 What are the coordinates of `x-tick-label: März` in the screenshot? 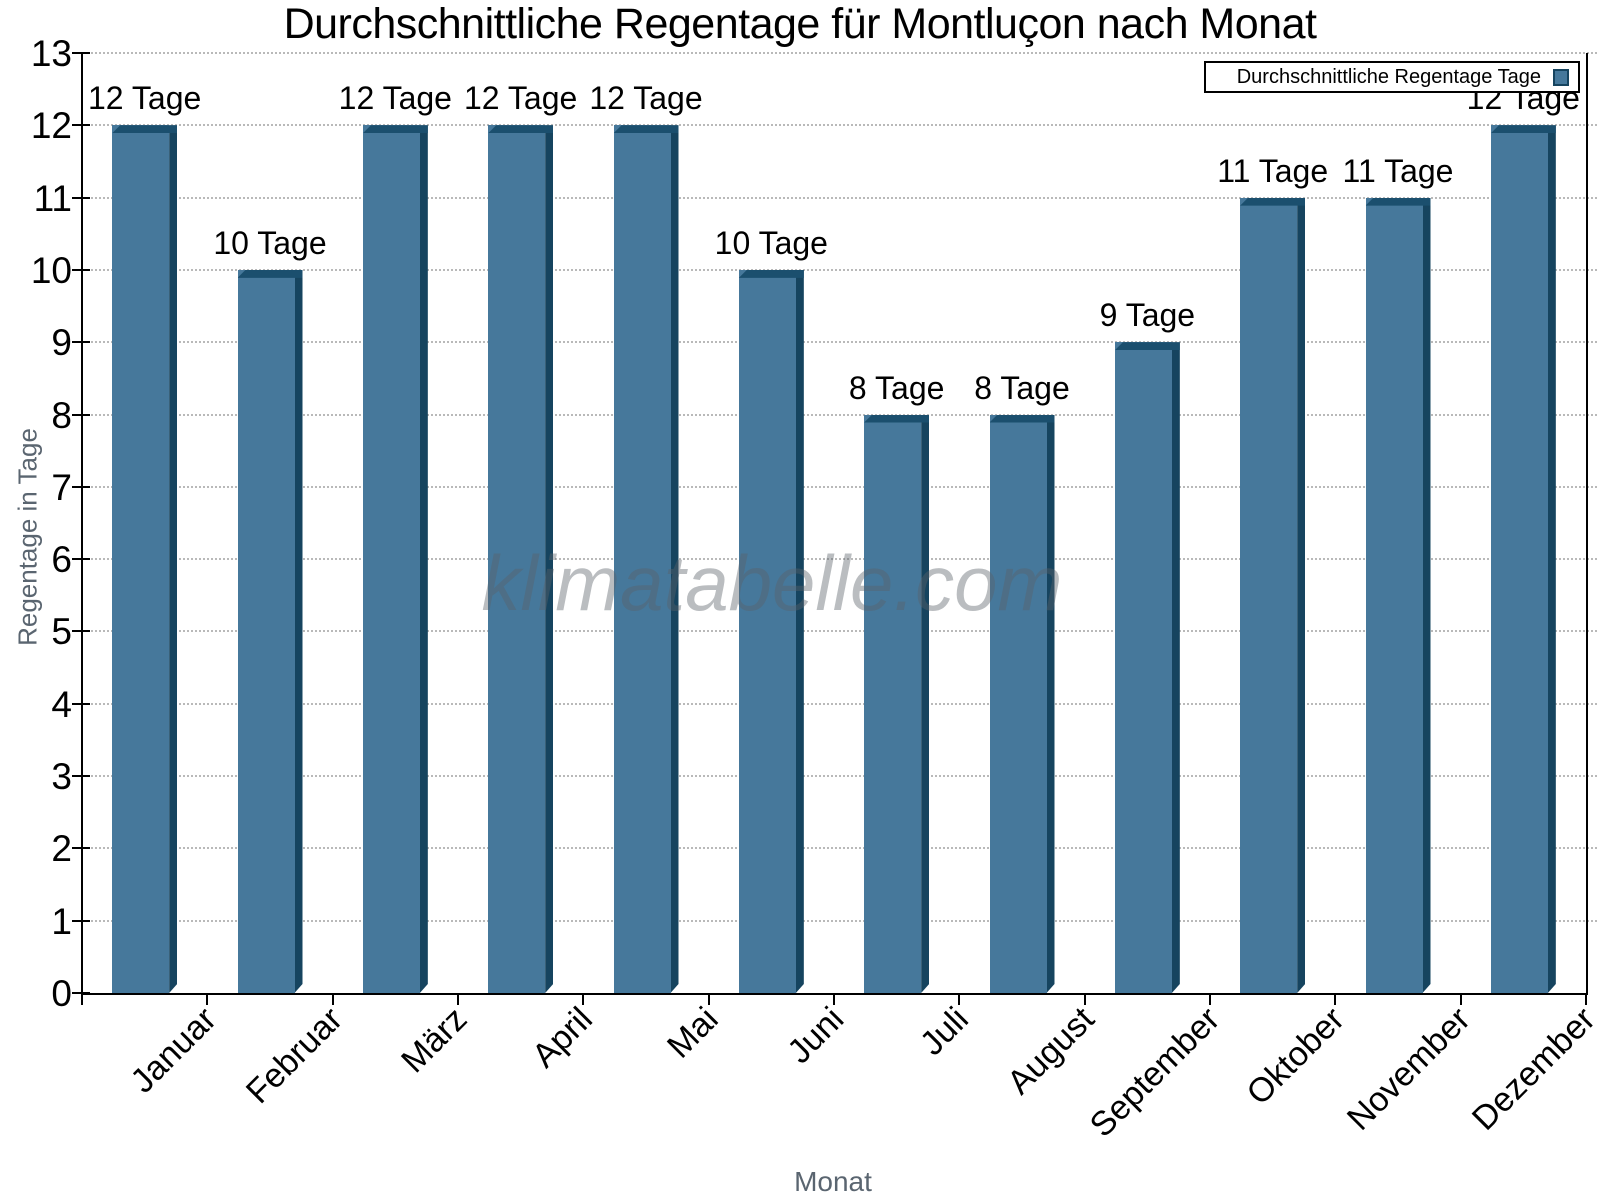 It's located at (434, 1040).